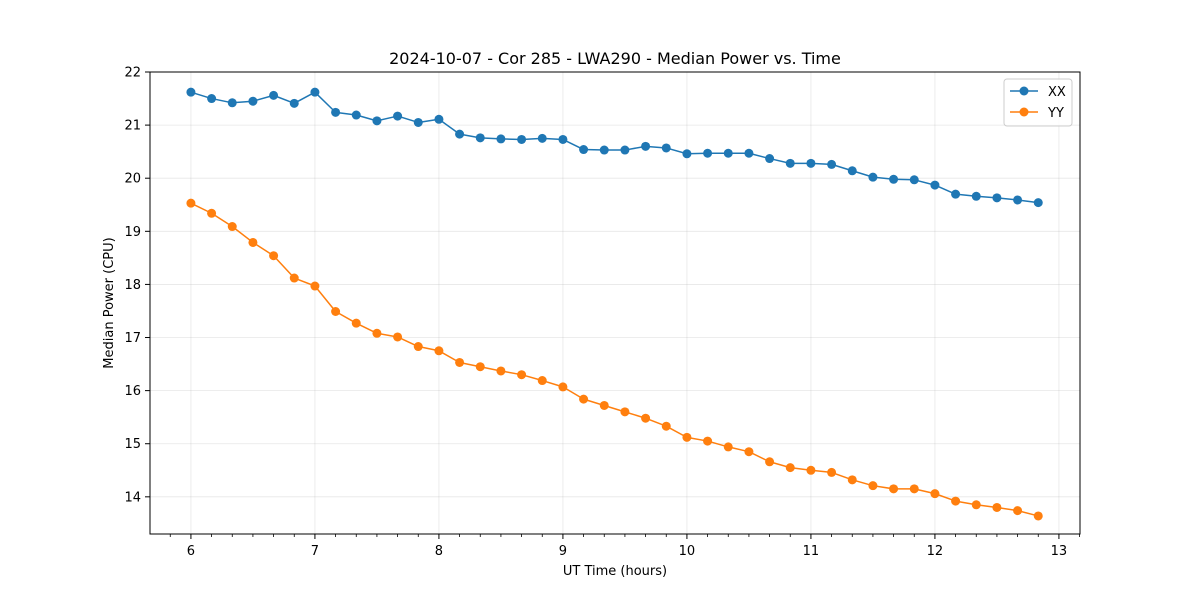 The height and width of the screenshot is (600, 1200). What do you see at coordinates (1024, 91) in the screenshot?
I see `legend-marker-xx` at bounding box center [1024, 91].